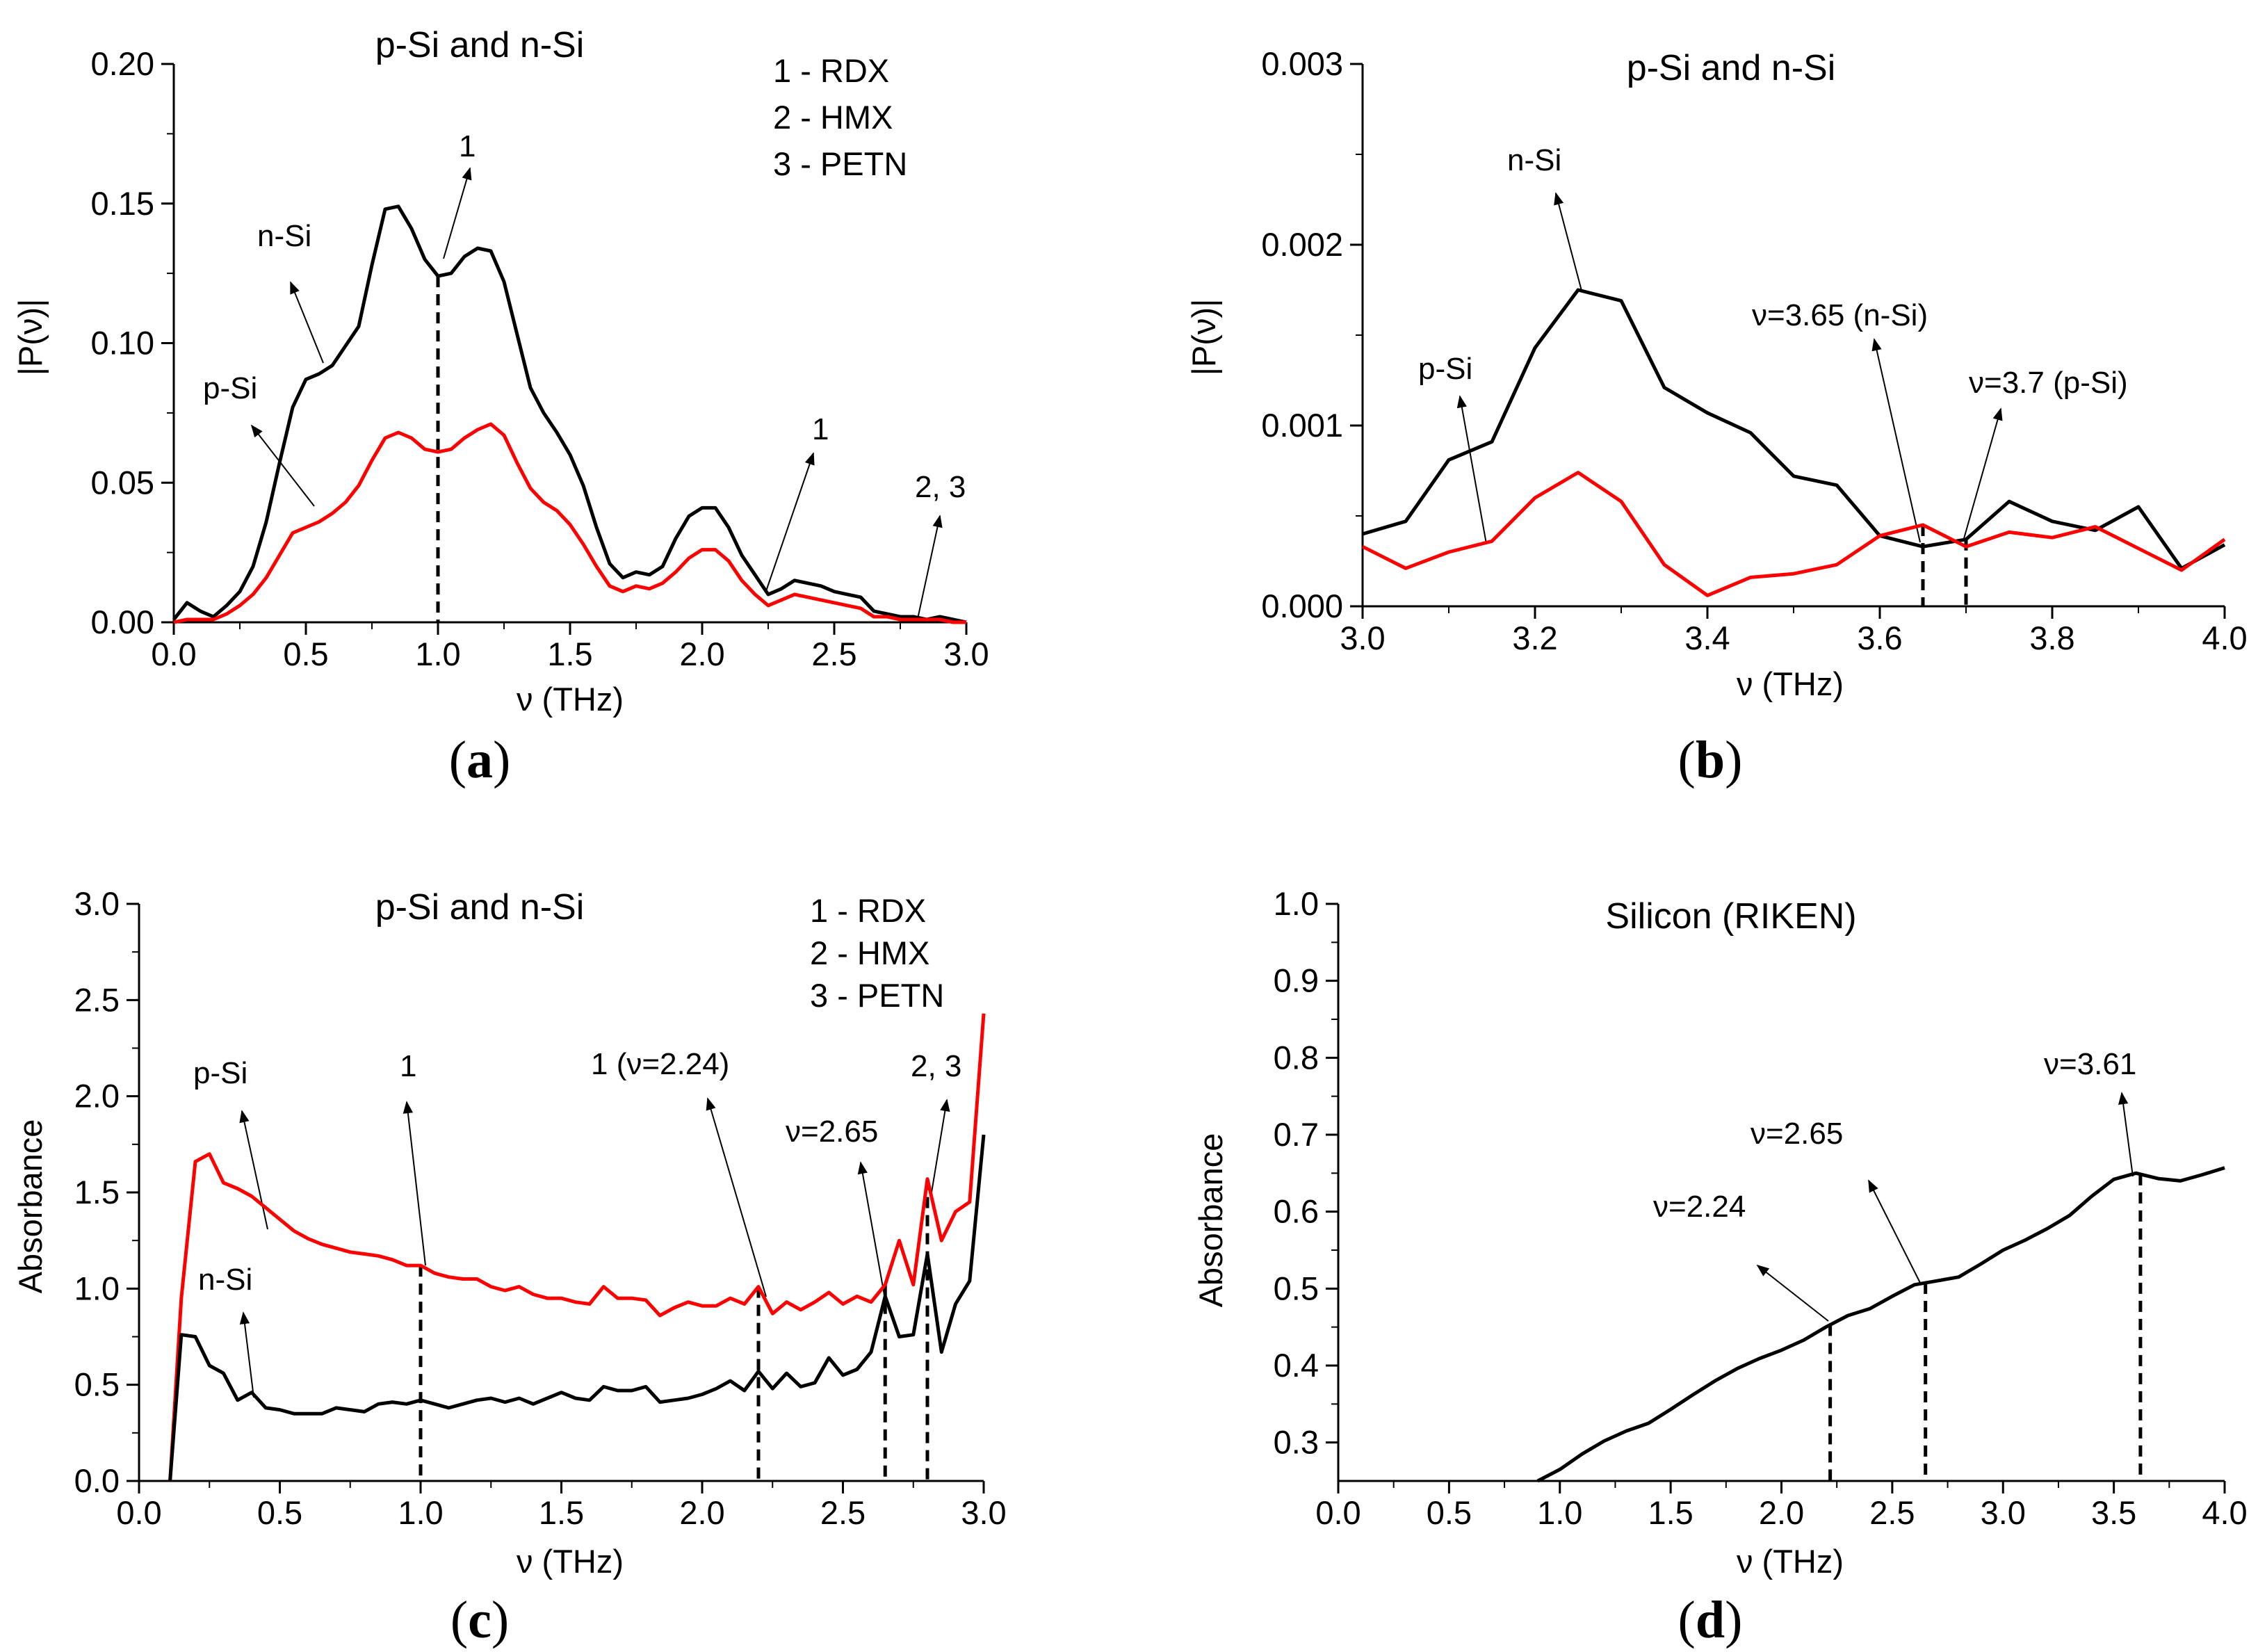 This screenshot has height=1652, width=2258. I want to click on panel-d-ytick-label: 0.6, so click(1296, 1211).